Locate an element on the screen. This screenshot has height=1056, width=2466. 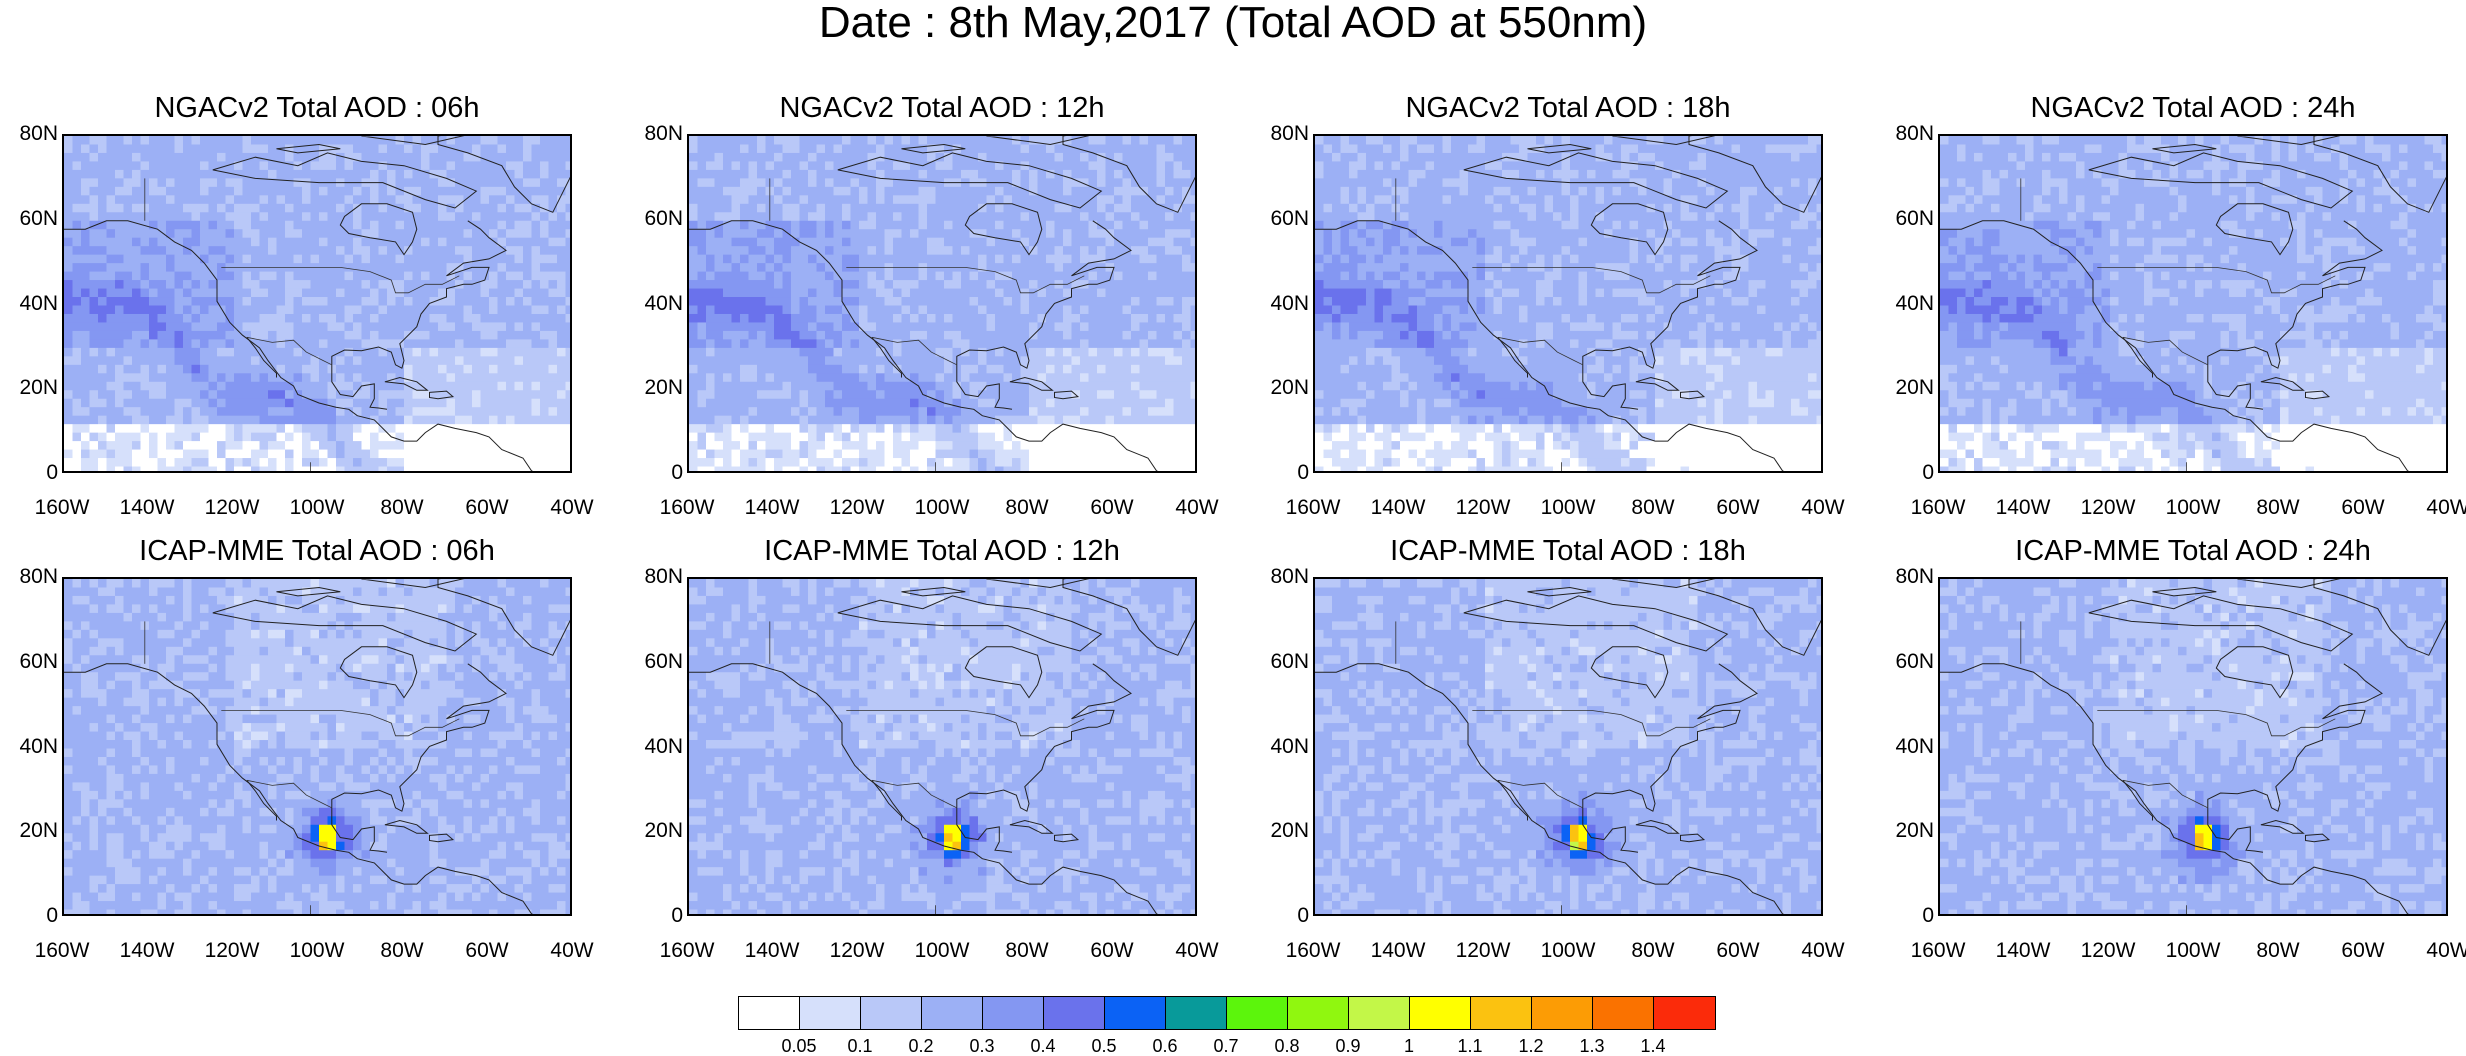
panel-title: NGACv2 Total AOD : 18h is located at coordinates (1568, 108).